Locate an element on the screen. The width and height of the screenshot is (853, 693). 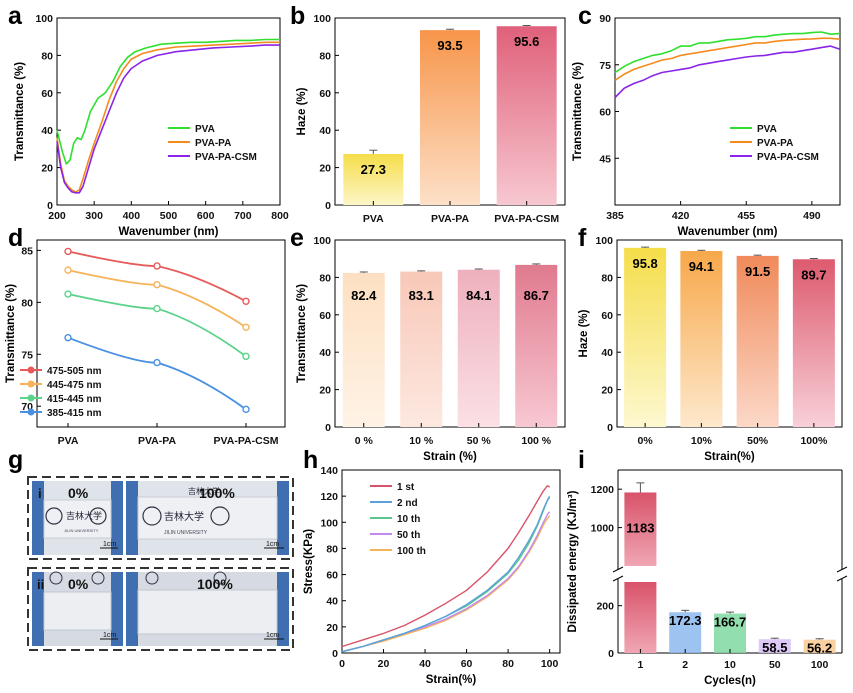
photo-row1-right: 吉林大学 JILIN UNIVERSITY 吉林大学 100% 1cm is located at coordinates (207, 518).